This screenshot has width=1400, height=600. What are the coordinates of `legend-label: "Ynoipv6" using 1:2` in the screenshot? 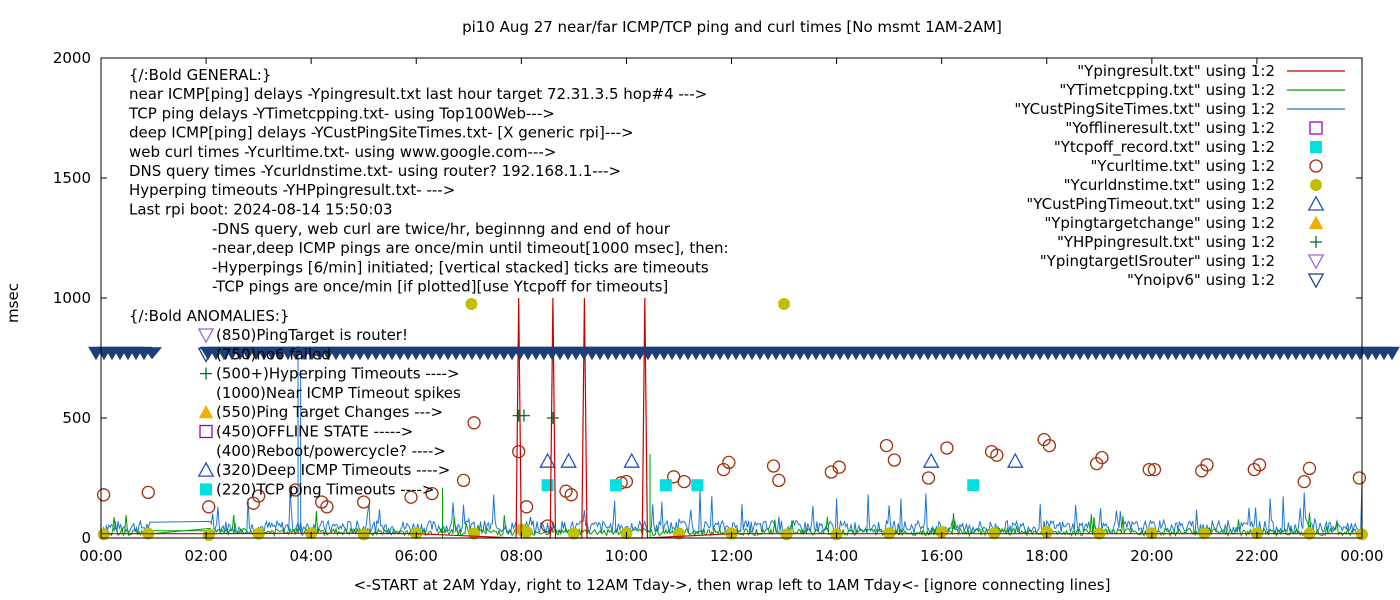 It's located at (1201, 280).